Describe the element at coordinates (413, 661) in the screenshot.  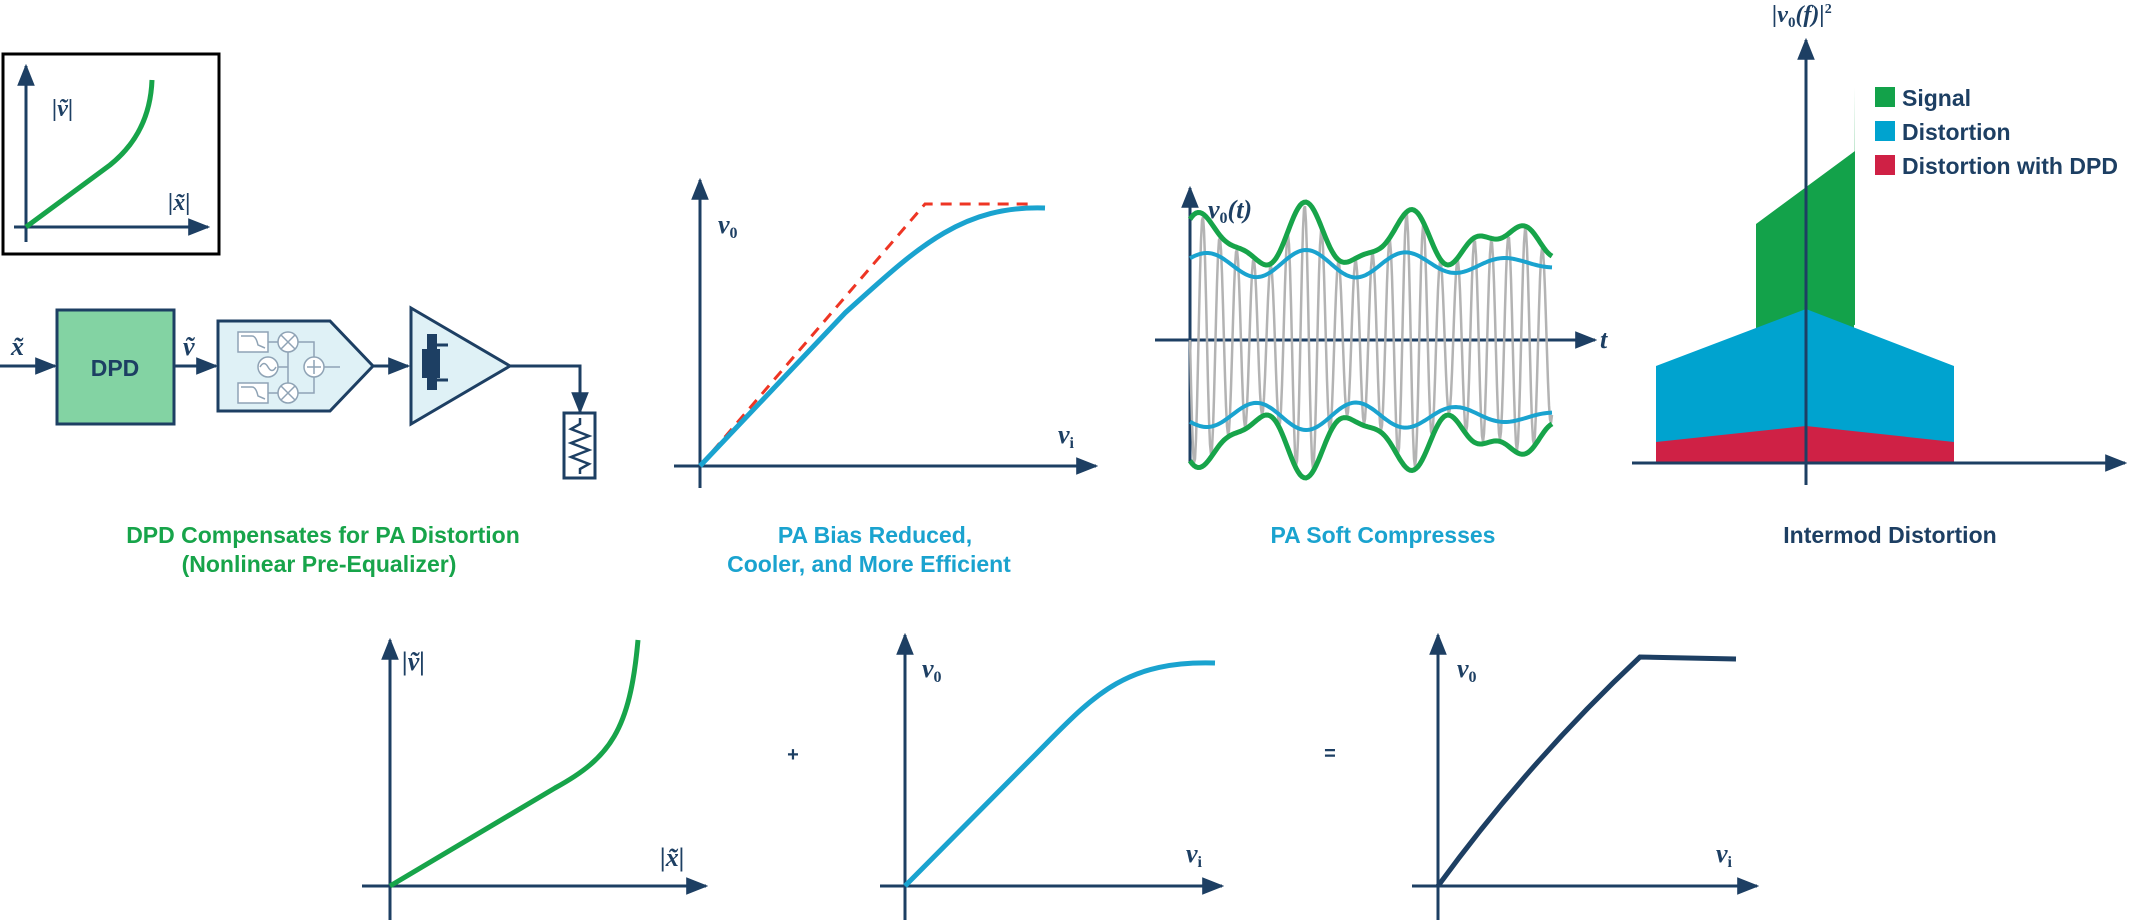
I see `bottom1-y-label: |ṽ|` at that location.